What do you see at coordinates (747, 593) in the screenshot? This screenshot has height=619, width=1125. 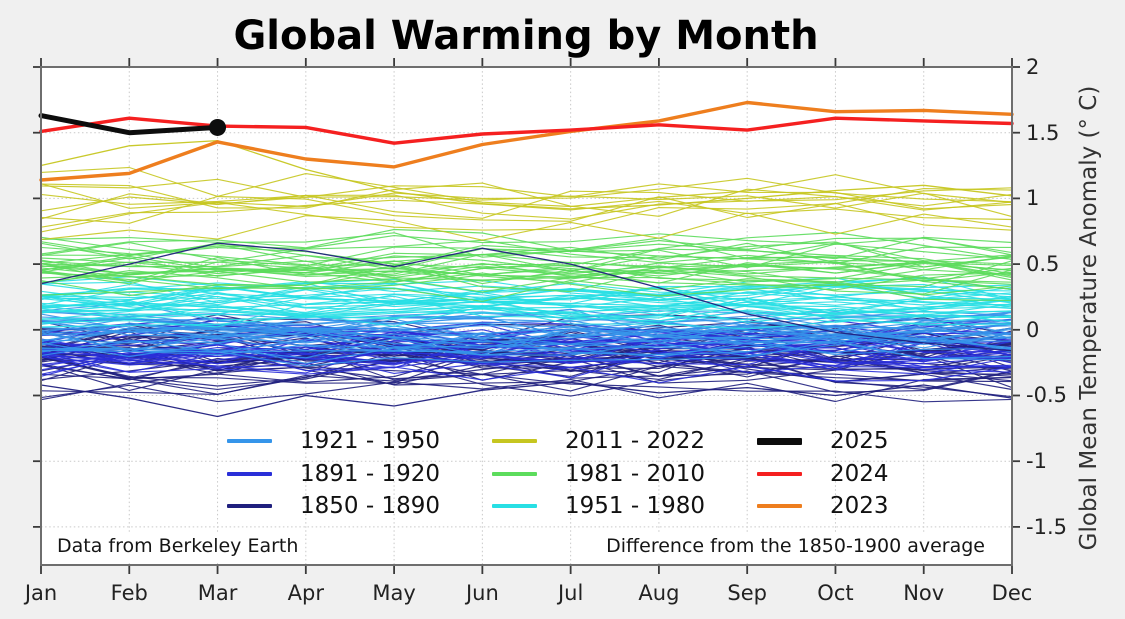 I see `x-tick-label-sep: Sep` at bounding box center [747, 593].